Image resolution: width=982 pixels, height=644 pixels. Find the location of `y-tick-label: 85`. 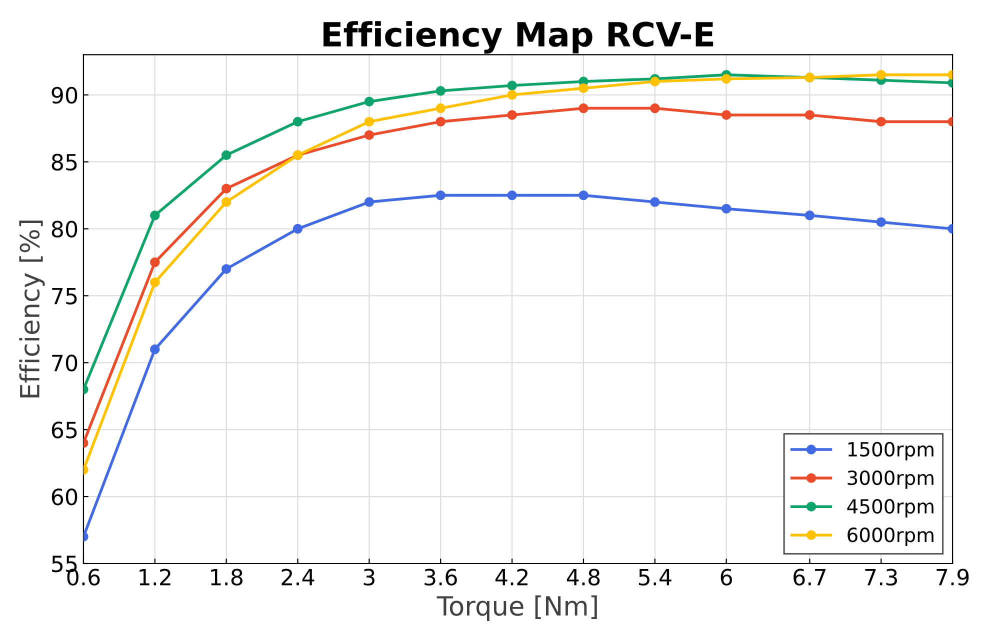

y-tick-label: 85 is located at coordinates (64, 162).